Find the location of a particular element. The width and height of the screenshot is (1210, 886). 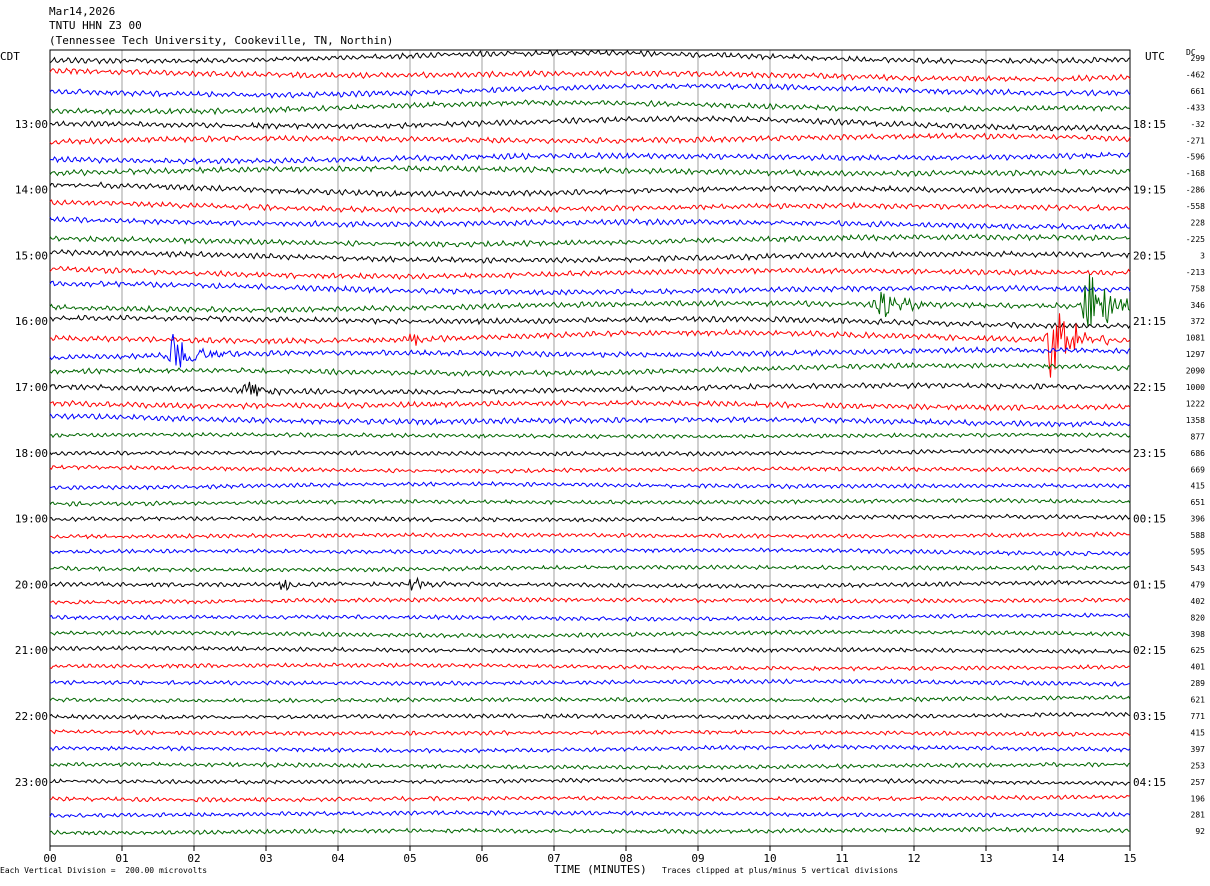

dc-offset-label: 3 is located at coordinates (1202, 255).